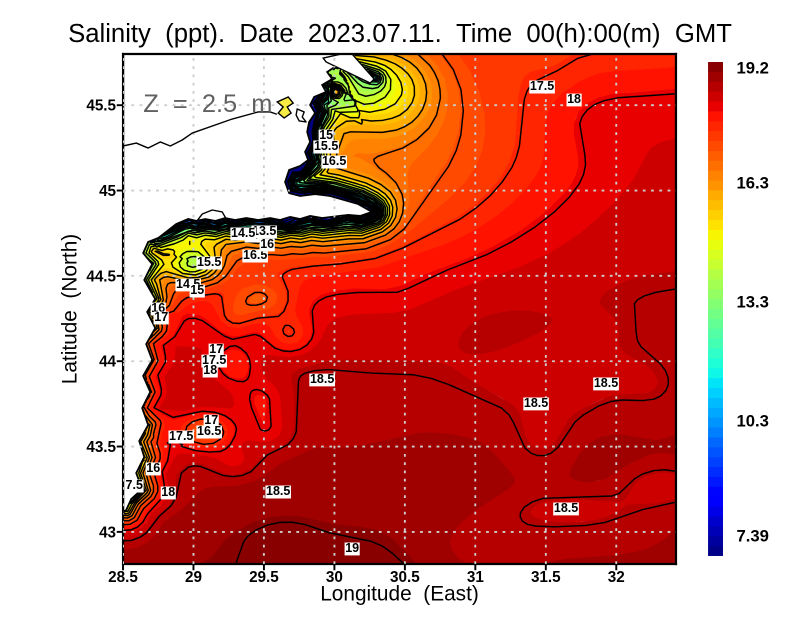 This screenshot has height=618, width=800. I want to click on svg-text: 7.5, so click(134, 485).